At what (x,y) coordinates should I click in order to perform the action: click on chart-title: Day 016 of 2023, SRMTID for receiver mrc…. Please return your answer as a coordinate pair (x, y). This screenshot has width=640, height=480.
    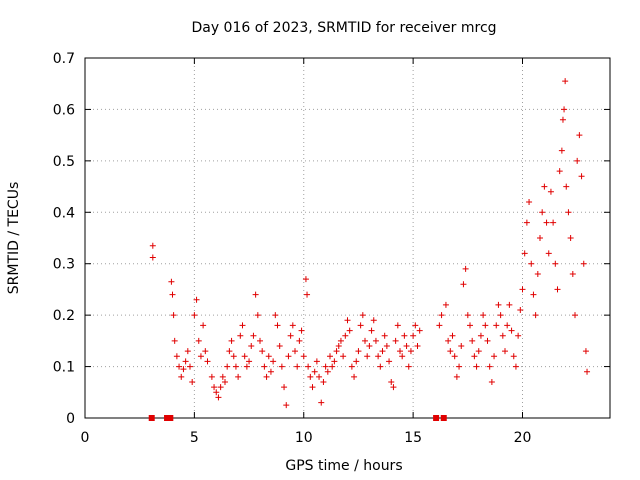
    Looking at the image, I should click on (343, 28).